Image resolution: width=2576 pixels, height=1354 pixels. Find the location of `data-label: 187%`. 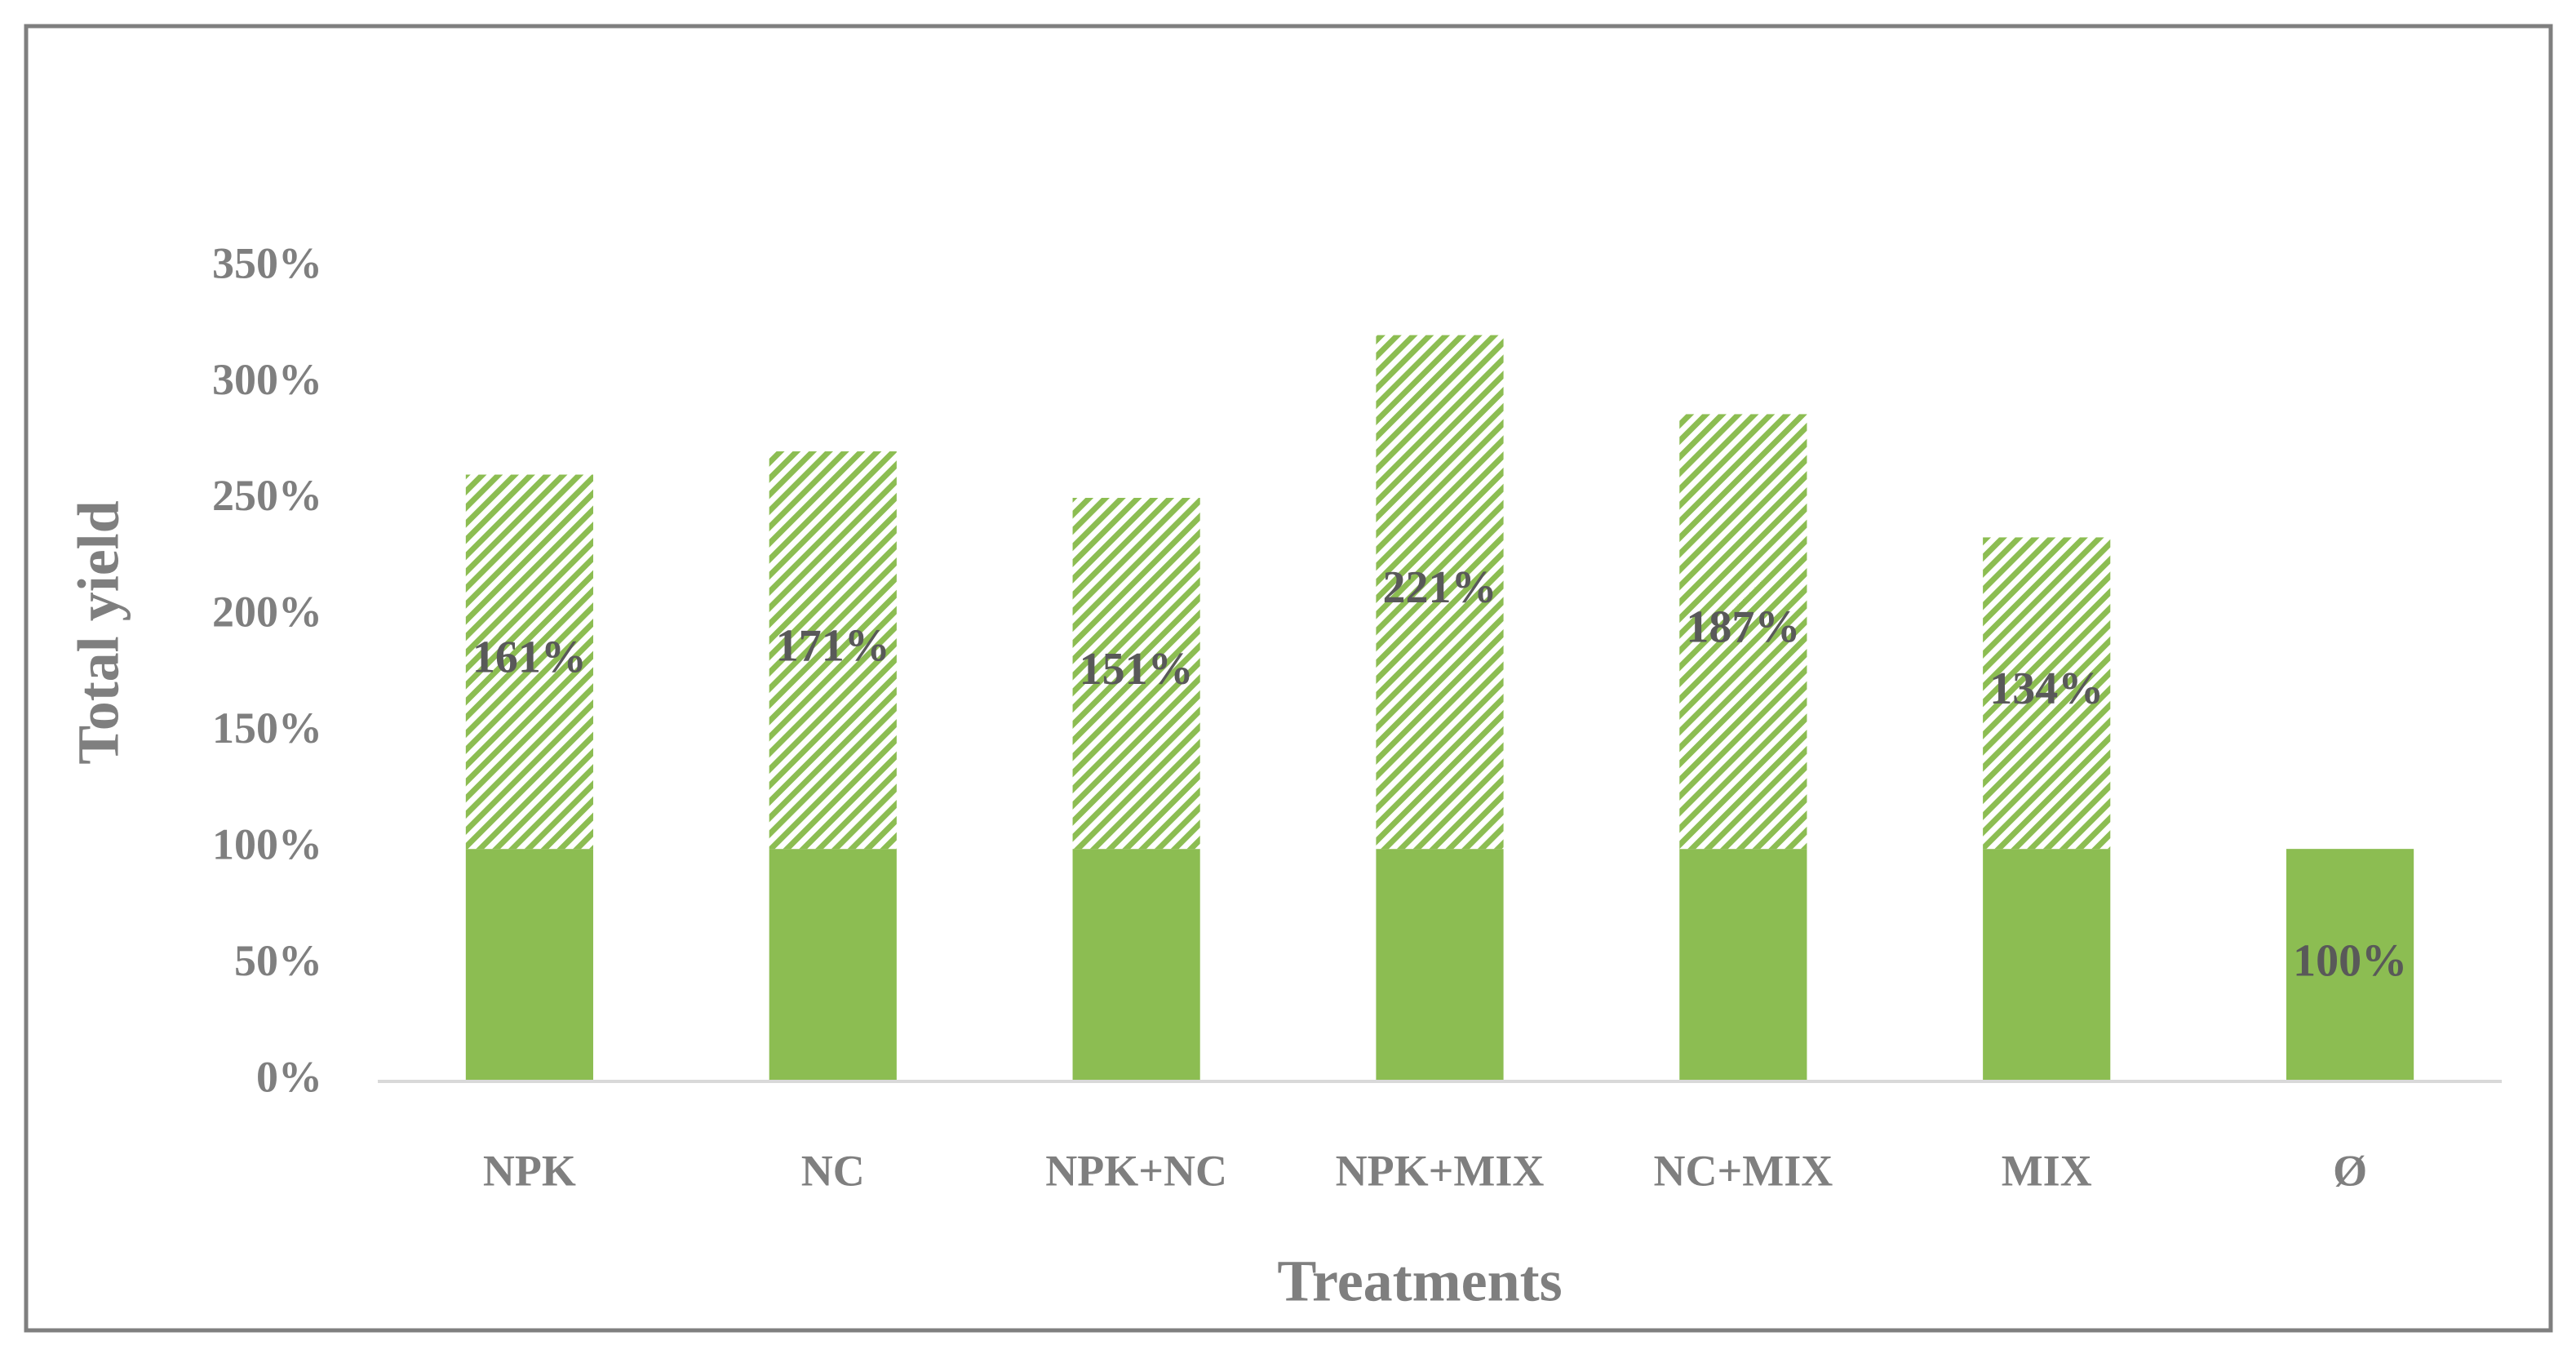

data-label: 187% is located at coordinates (1743, 628).